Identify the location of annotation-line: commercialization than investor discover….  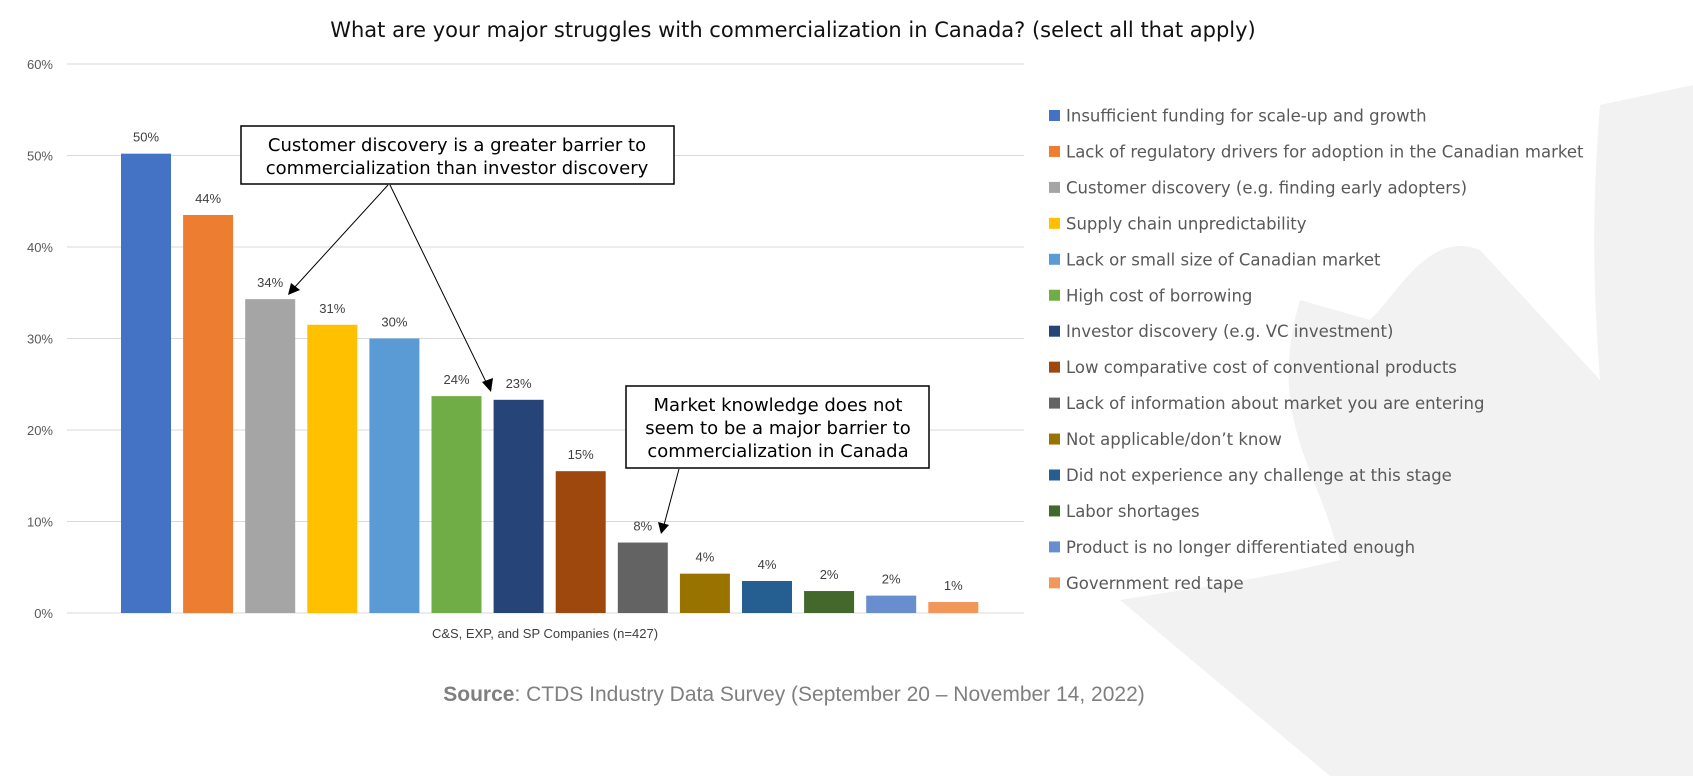
(457, 168).